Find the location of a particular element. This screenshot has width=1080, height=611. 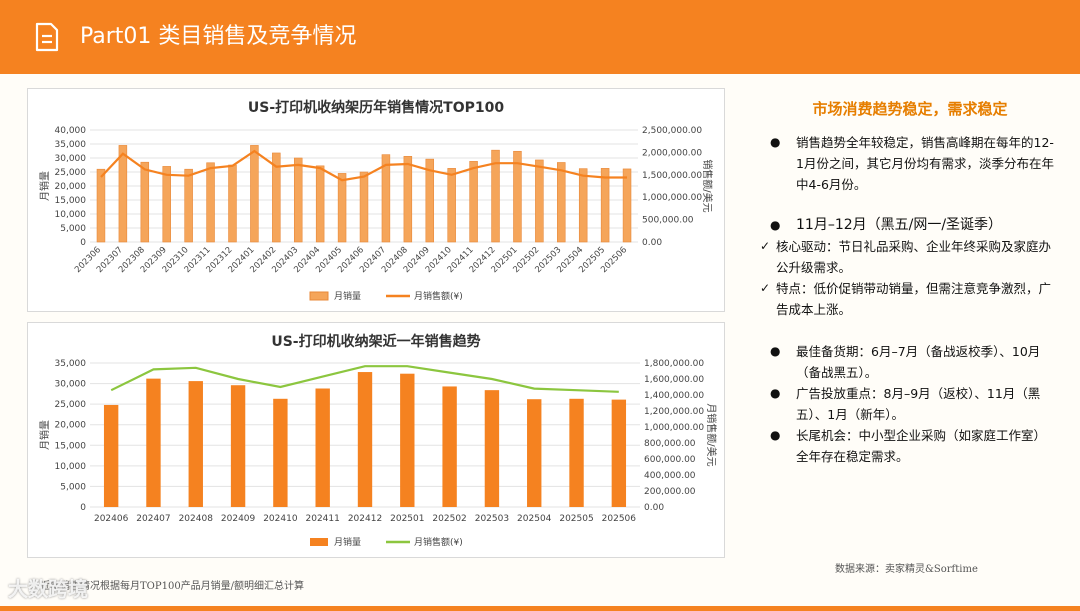

header-bar: Part01 类目销售及竞争情况 is located at coordinates (540, 37).